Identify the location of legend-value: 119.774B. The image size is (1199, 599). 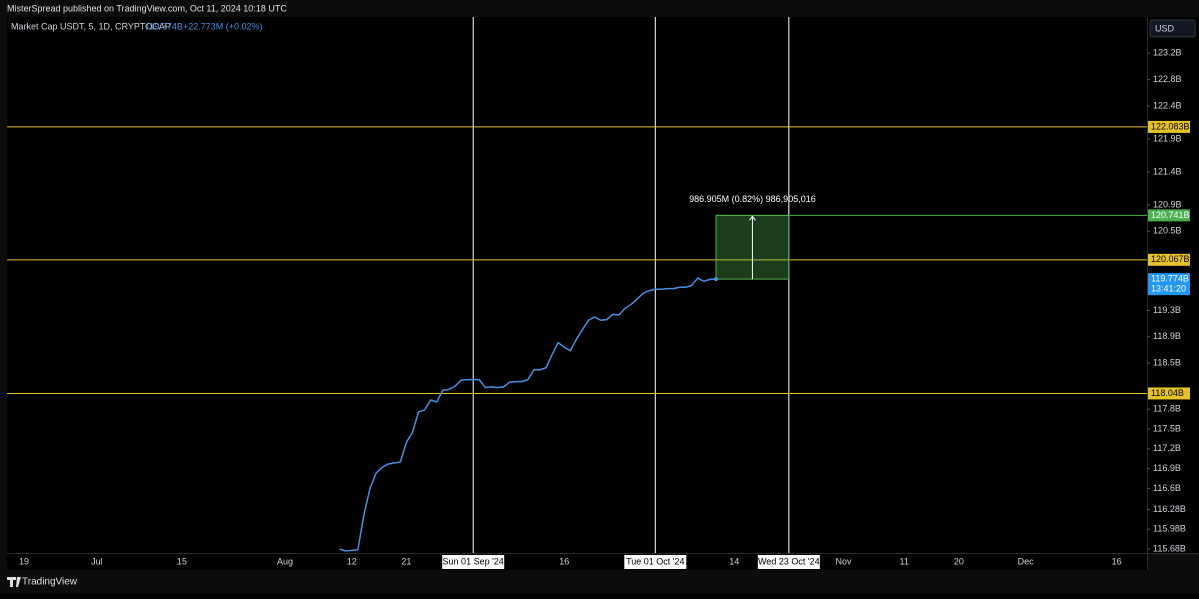
(164, 26).